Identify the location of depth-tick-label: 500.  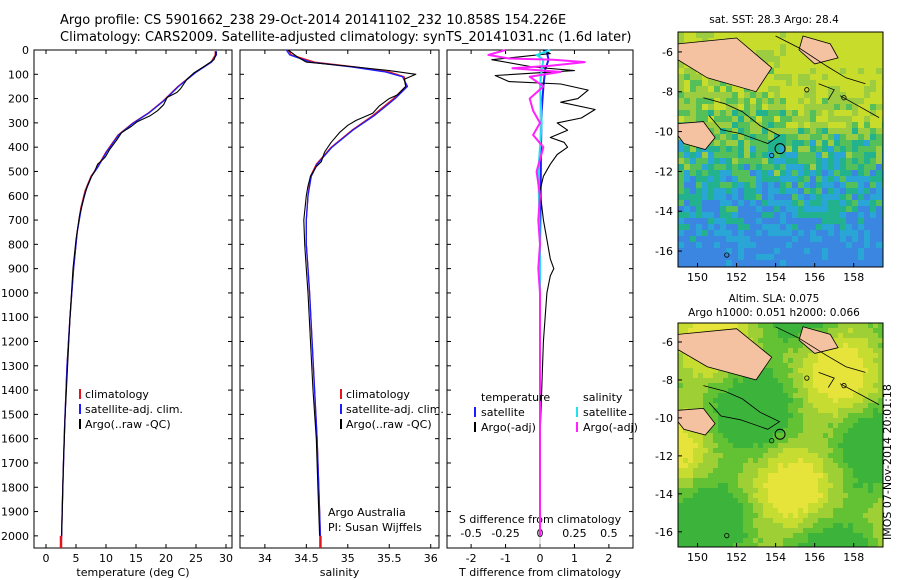
(18, 171).